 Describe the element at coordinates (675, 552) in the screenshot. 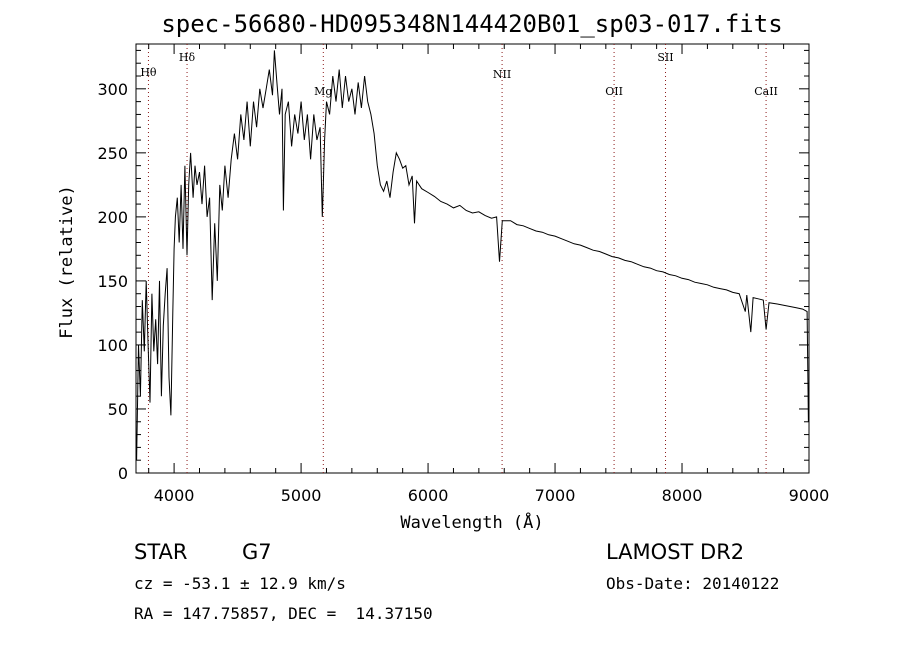

I see `survey-name: LAMOST DR2` at that location.